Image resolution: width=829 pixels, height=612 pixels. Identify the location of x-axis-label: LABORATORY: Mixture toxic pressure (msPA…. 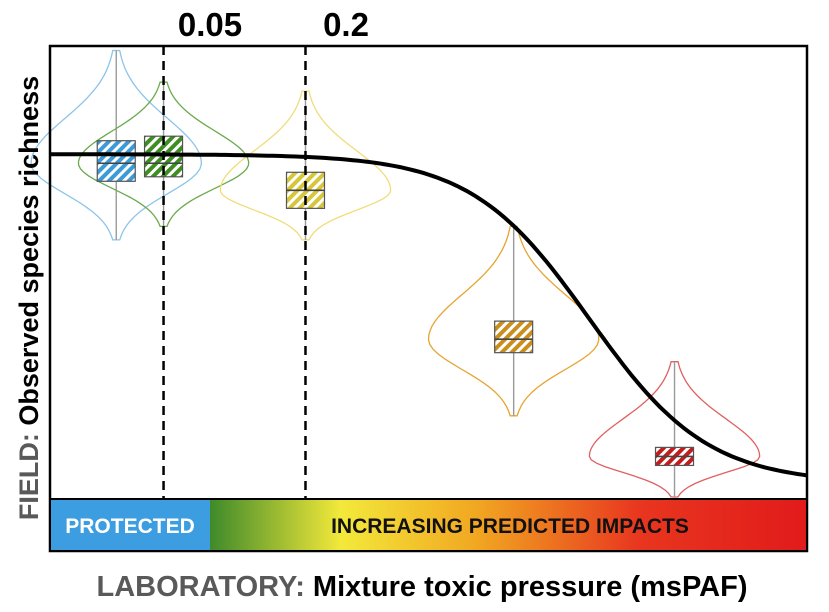
(422, 587).